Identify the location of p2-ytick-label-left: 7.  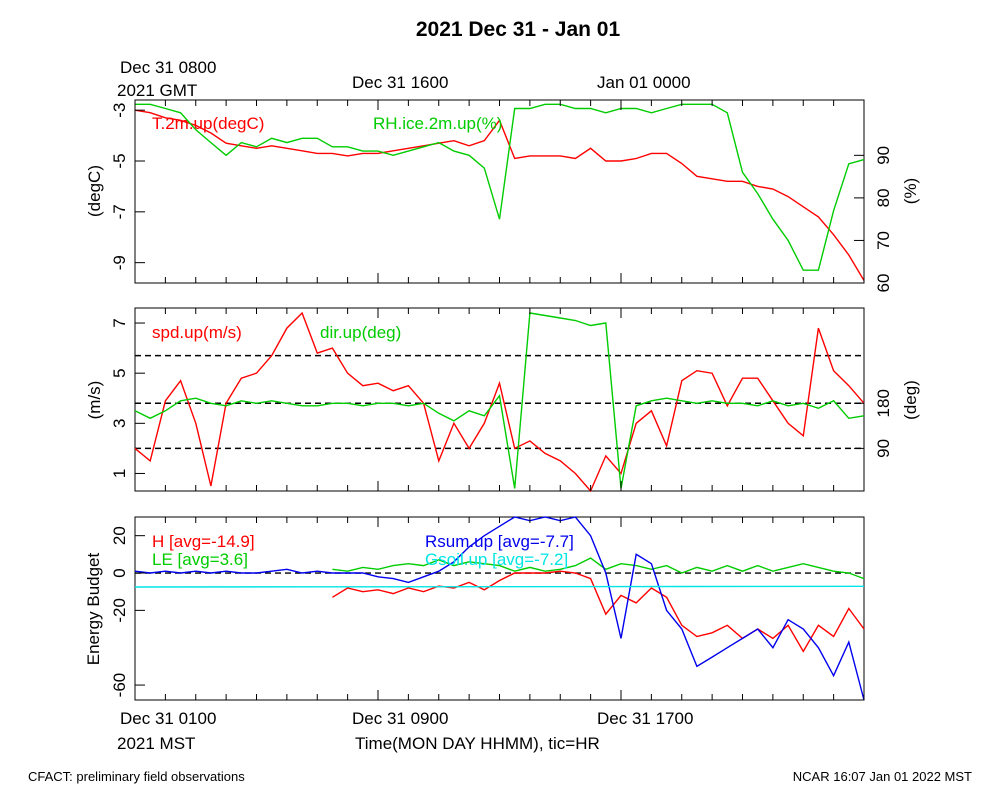
(119, 322).